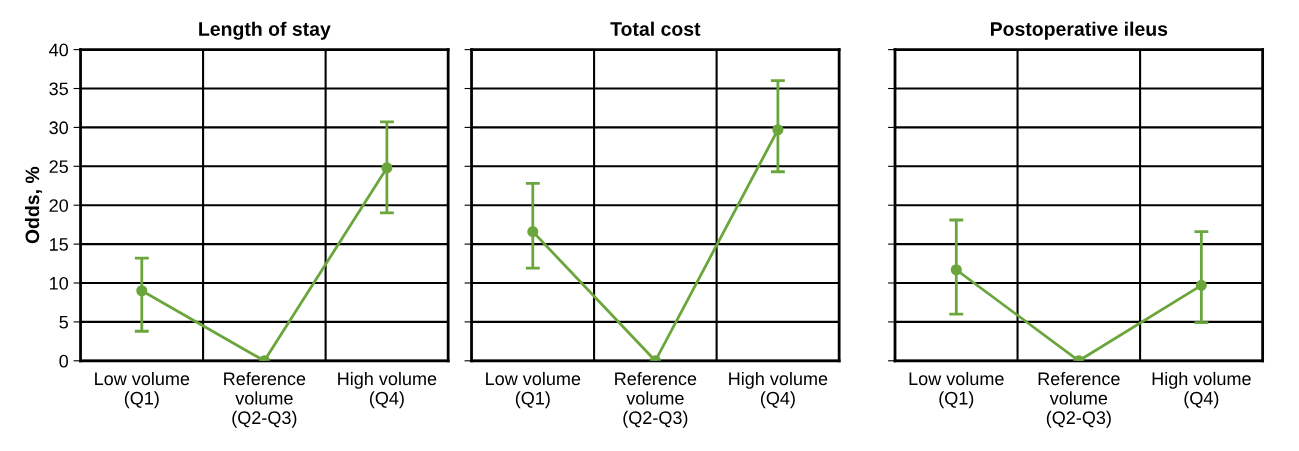 Image resolution: width=1299 pixels, height=451 pixels. What do you see at coordinates (58, 89) in the screenshot?
I see `y-tick-label: 35` at bounding box center [58, 89].